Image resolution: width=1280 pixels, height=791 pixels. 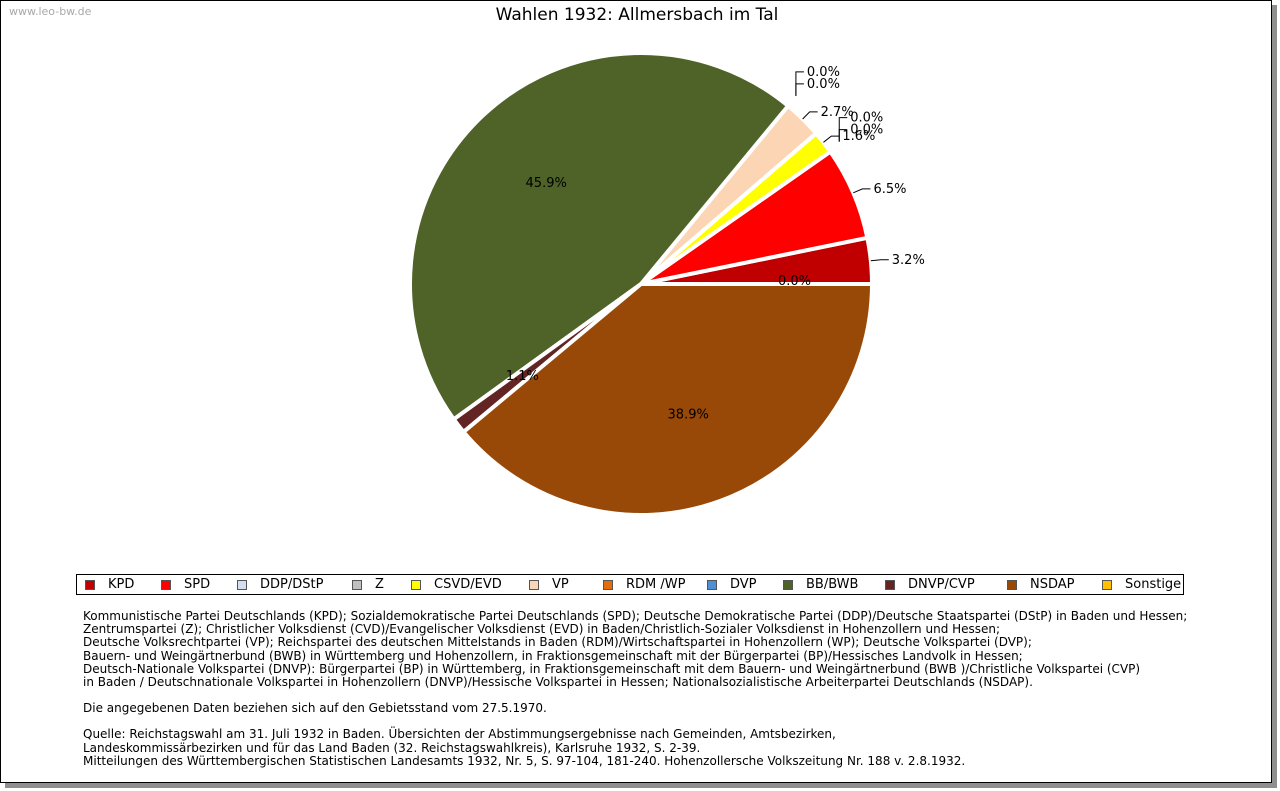 What do you see at coordinates (121, 584) in the screenshot?
I see `legend-label: KPD` at bounding box center [121, 584].